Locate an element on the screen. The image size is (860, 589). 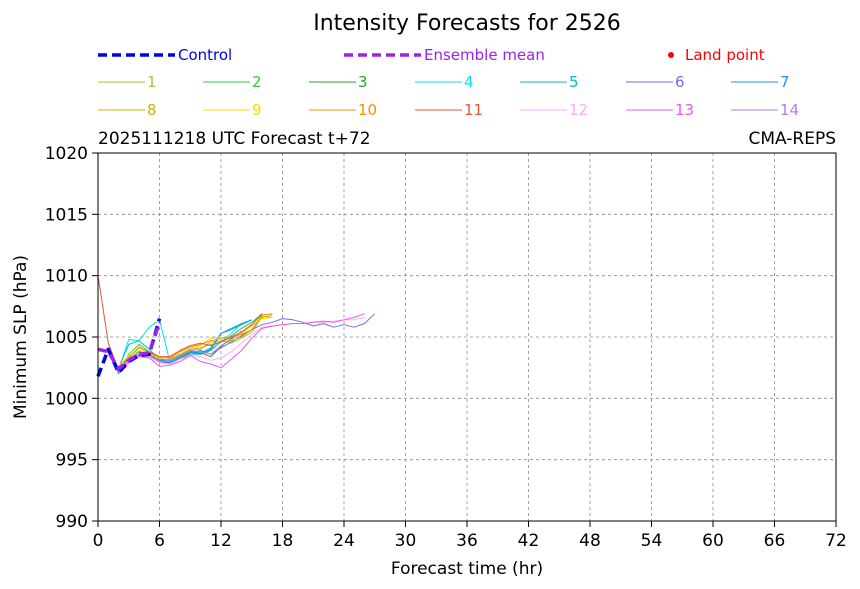
x-tick-label: 54 is located at coordinates (652, 541).